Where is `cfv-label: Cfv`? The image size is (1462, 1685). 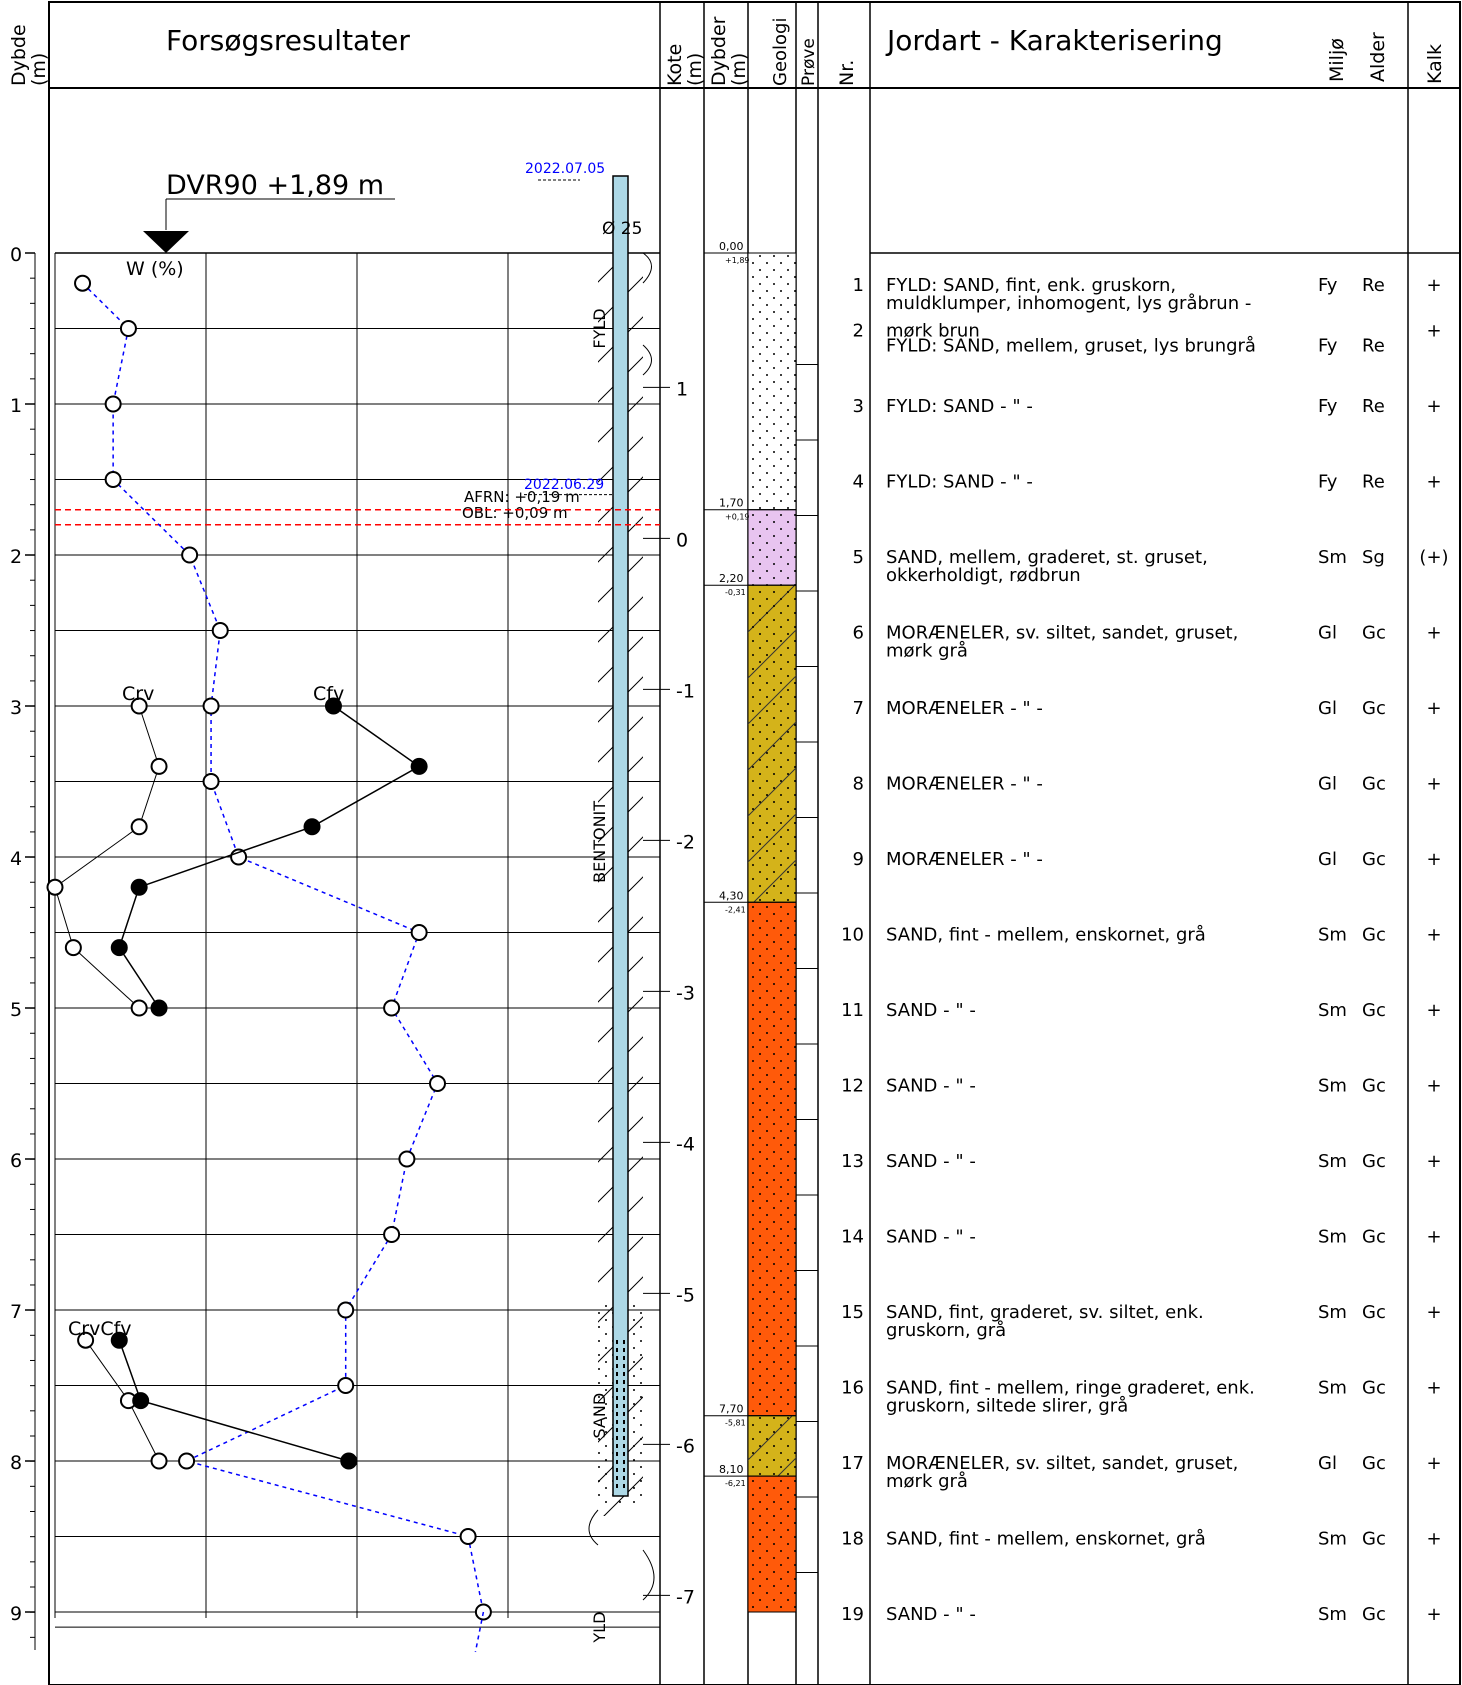 cfv-label: Cfv is located at coordinates (328, 694).